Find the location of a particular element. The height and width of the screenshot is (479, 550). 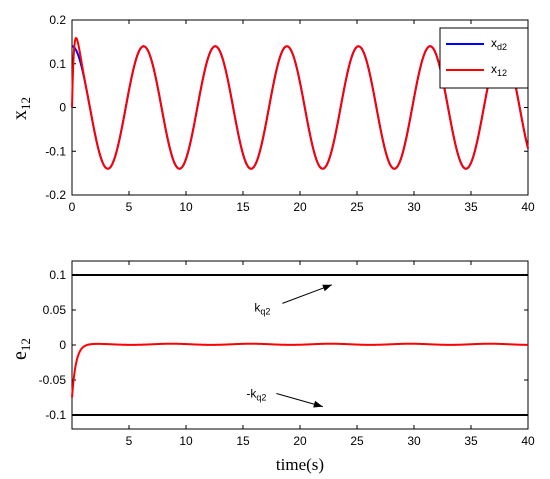

annotation-kq2: kq2 is located at coordinates (262, 308).